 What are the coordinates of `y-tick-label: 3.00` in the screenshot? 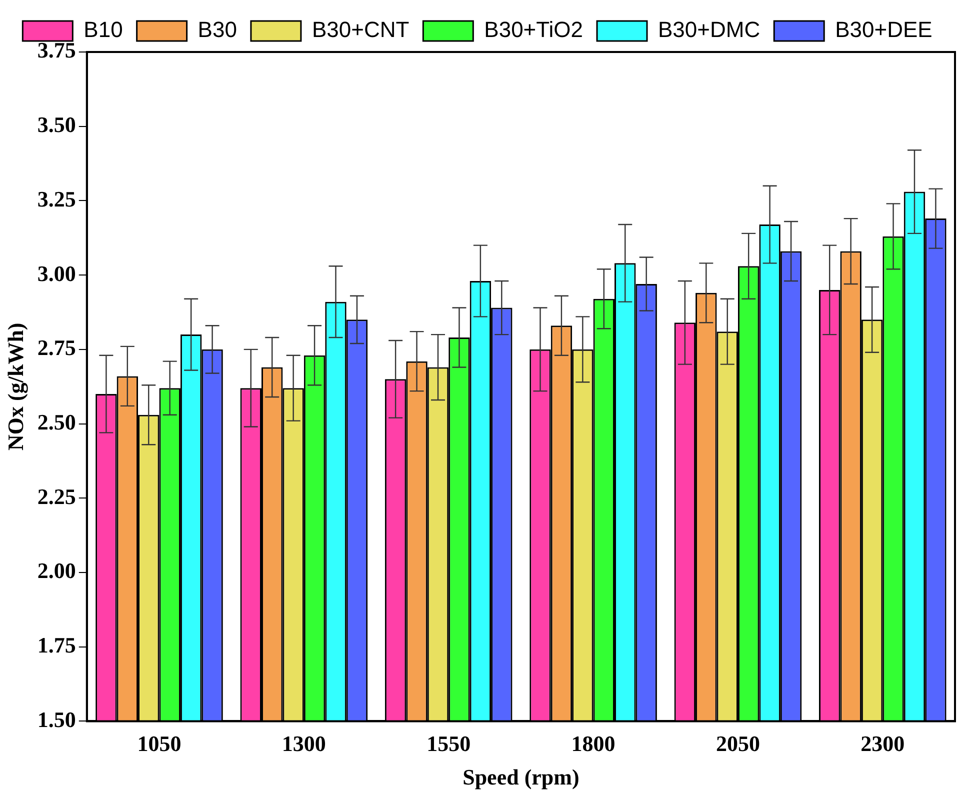 It's located at (56, 273).